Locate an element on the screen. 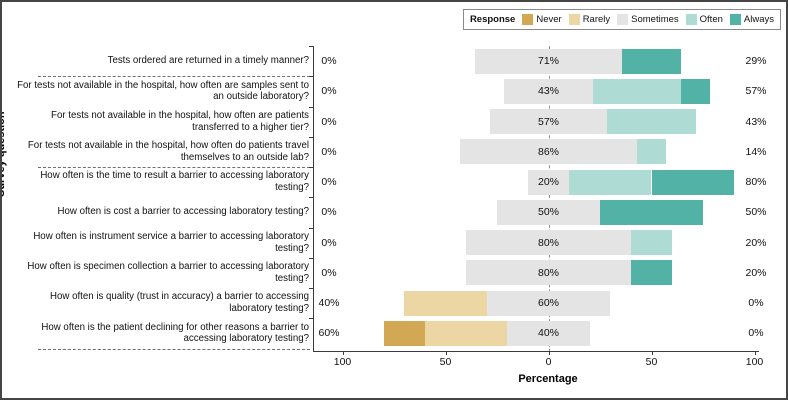 The image size is (788, 400). legend: Response Never Rarely Sometimes Often Always is located at coordinates (621, 19).